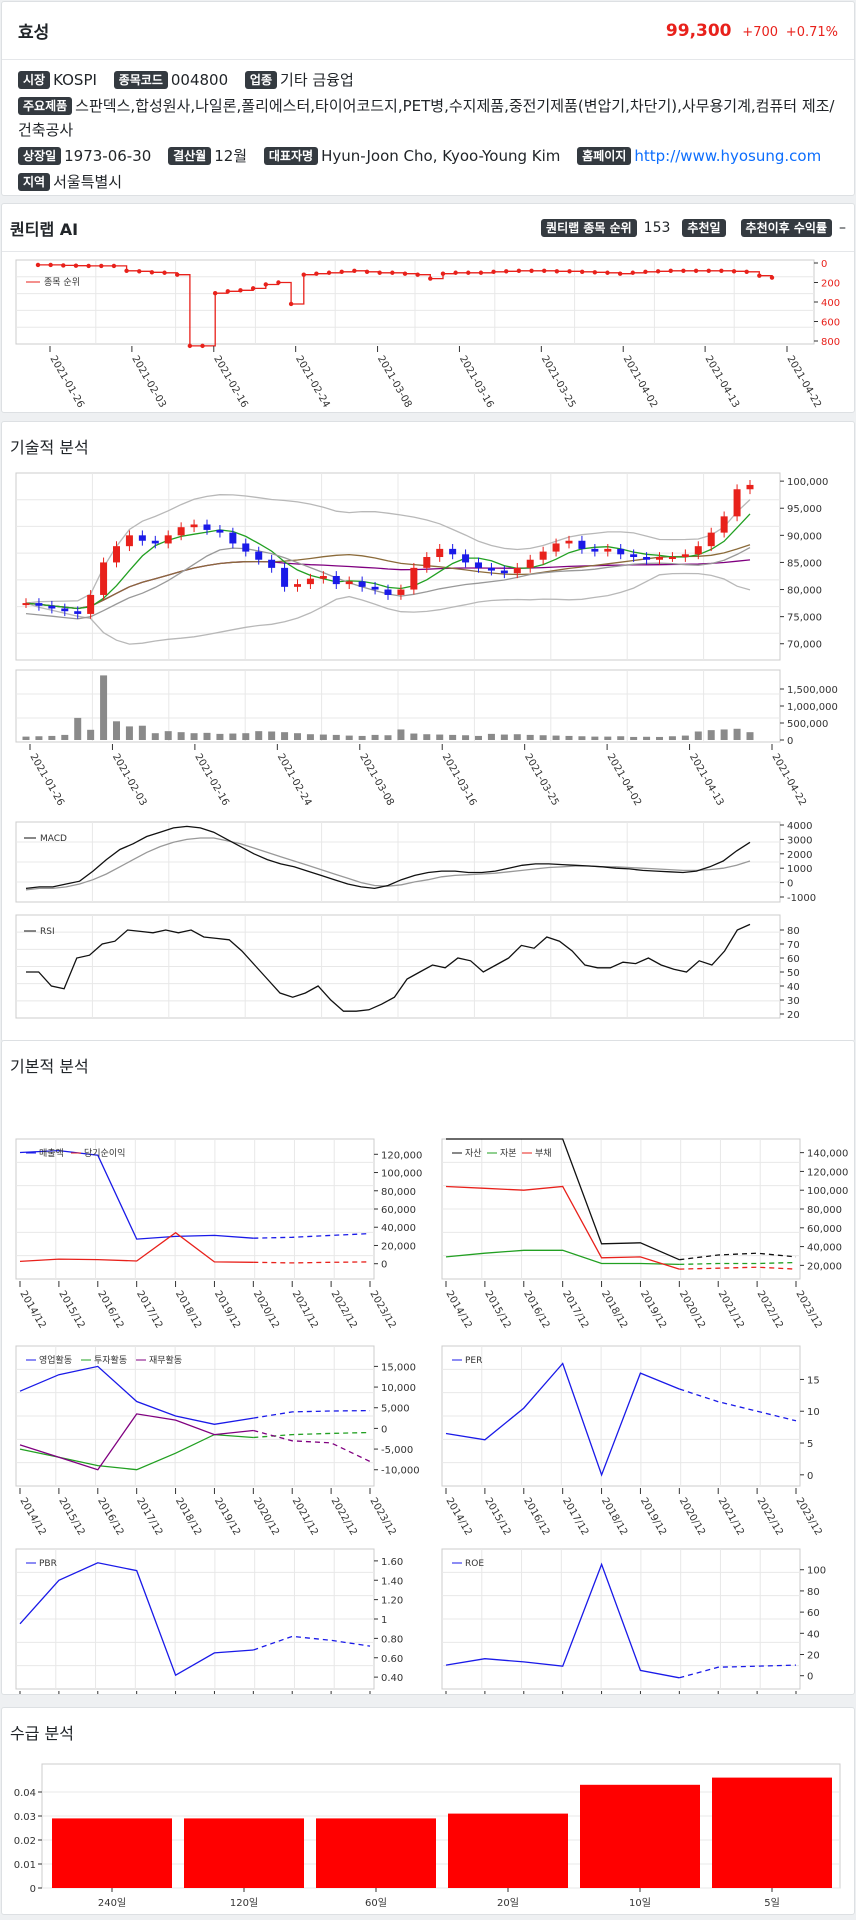 The image size is (856, 1920). Describe the element at coordinates (104, 1153) in the screenshot. I see `revenue-chart-legend: 당기순이익` at that location.